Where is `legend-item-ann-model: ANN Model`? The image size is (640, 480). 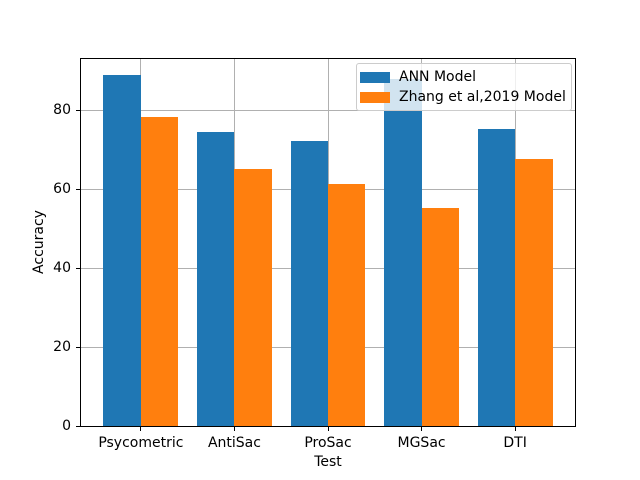
legend-item-ann-model: ANN Model is located at coordinates (462, 77).